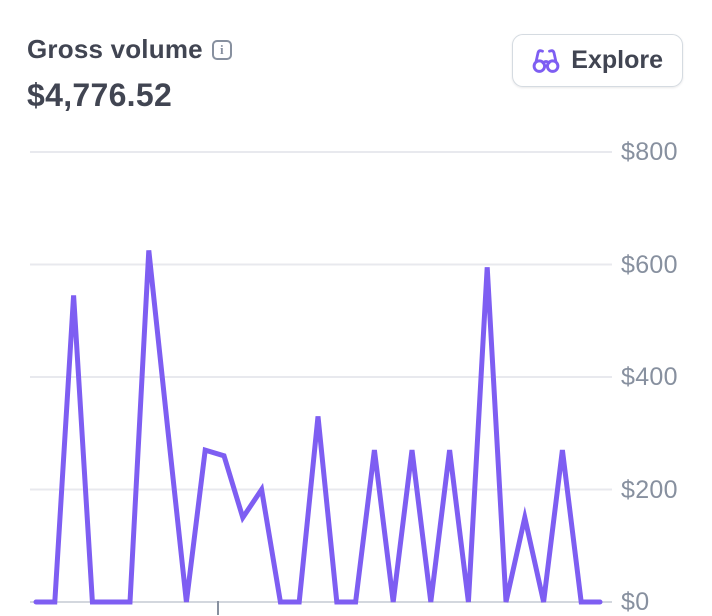 The width and height of the screenshot is (712, 616). I want to click on y-axis-label: $800, so click(649, 152).